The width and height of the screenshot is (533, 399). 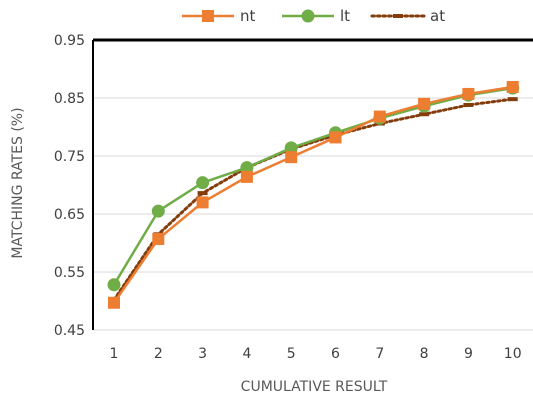 I want to click on y-tick-label-1: 0.55, so click(x=69, y=273).